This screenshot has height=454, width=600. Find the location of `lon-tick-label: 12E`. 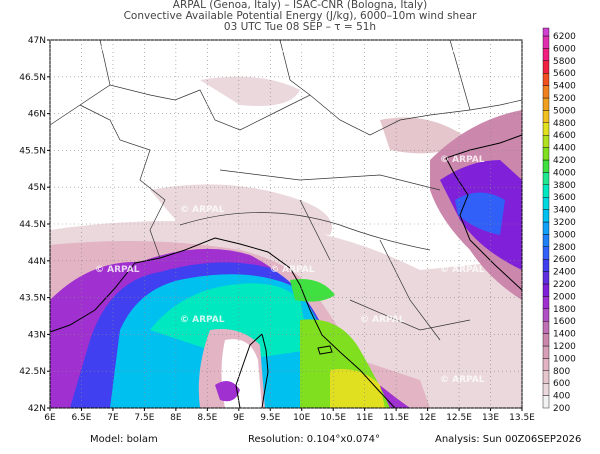

lon-tick-label: 12E is located at coordinates (427, 418).